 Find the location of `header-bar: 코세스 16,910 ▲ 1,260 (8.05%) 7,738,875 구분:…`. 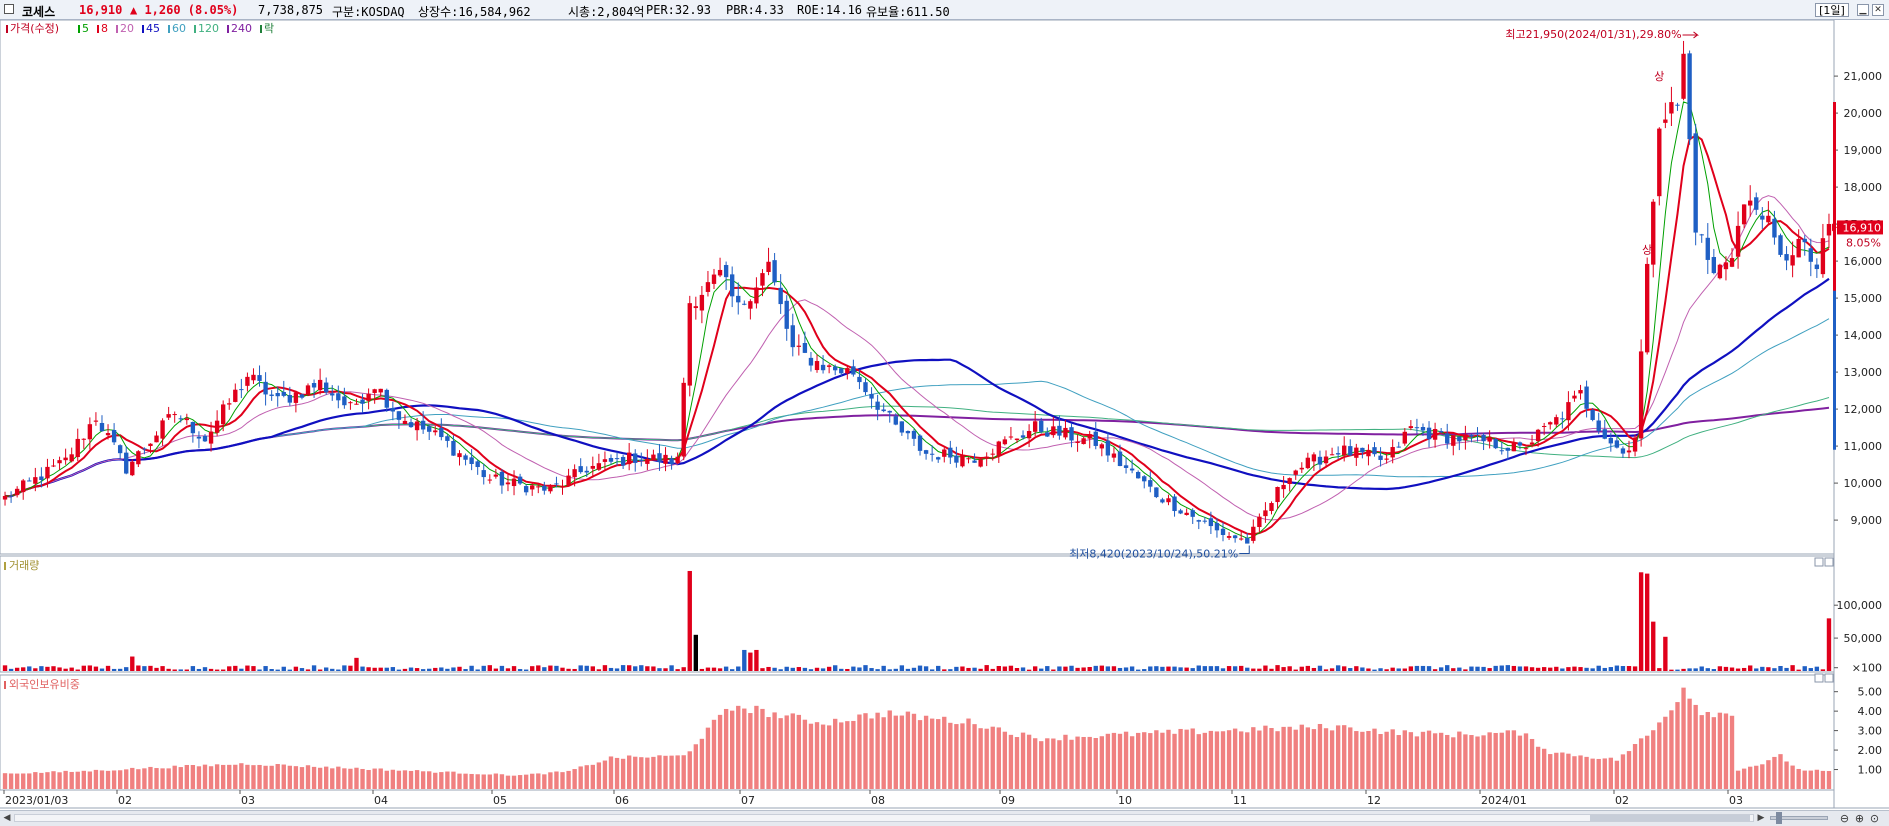

header-bar: 코세스 16,910 ▲ 1,260 (8.05%) 7,738,875 구분:… is located at coordinates (944, 10).